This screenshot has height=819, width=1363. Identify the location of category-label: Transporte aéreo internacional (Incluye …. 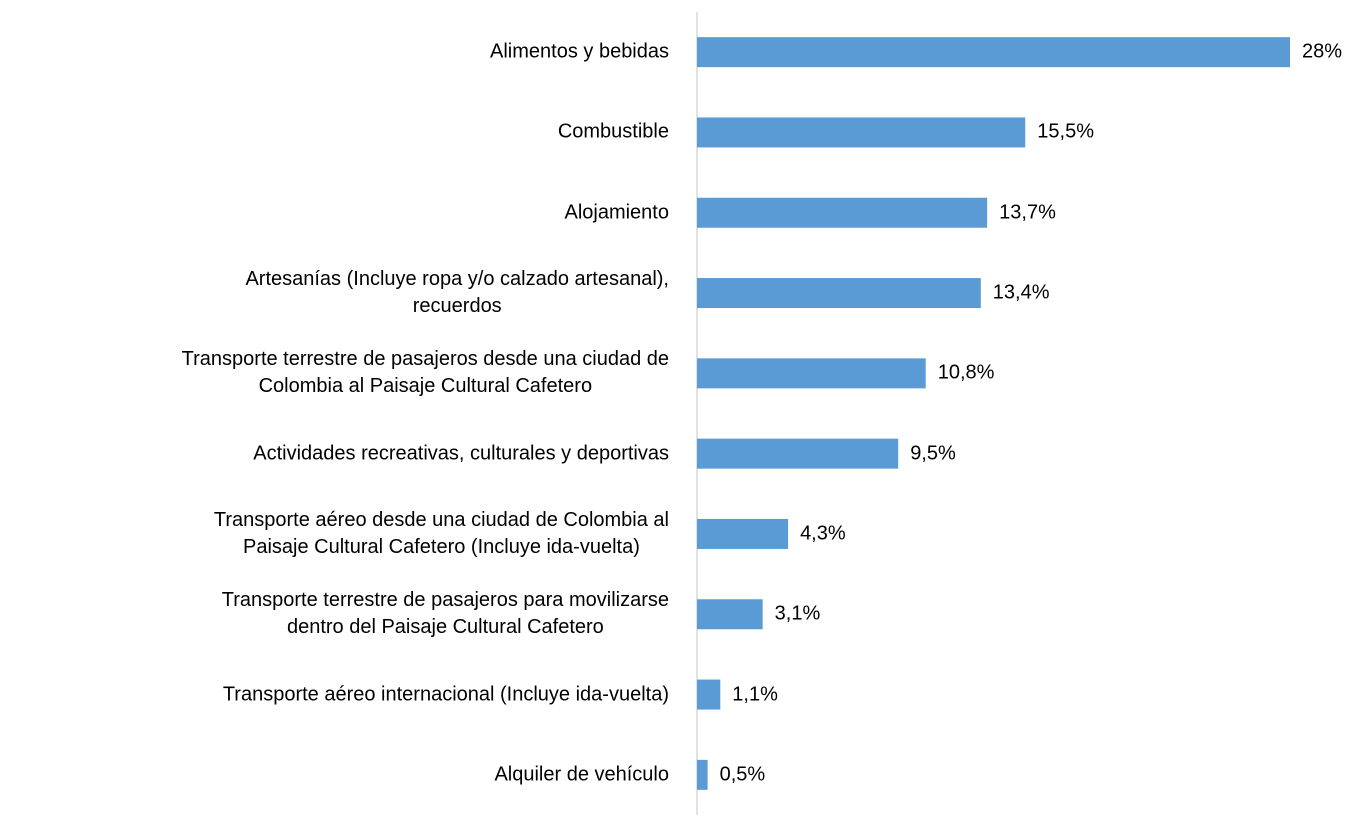
(445, 694).